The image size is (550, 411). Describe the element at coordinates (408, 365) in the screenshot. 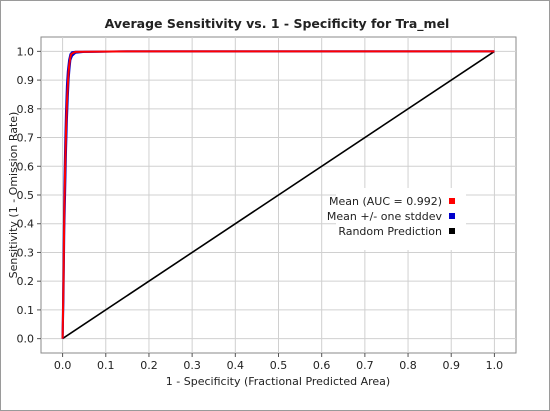

I see `x-tick-label: 0.8` at that location.